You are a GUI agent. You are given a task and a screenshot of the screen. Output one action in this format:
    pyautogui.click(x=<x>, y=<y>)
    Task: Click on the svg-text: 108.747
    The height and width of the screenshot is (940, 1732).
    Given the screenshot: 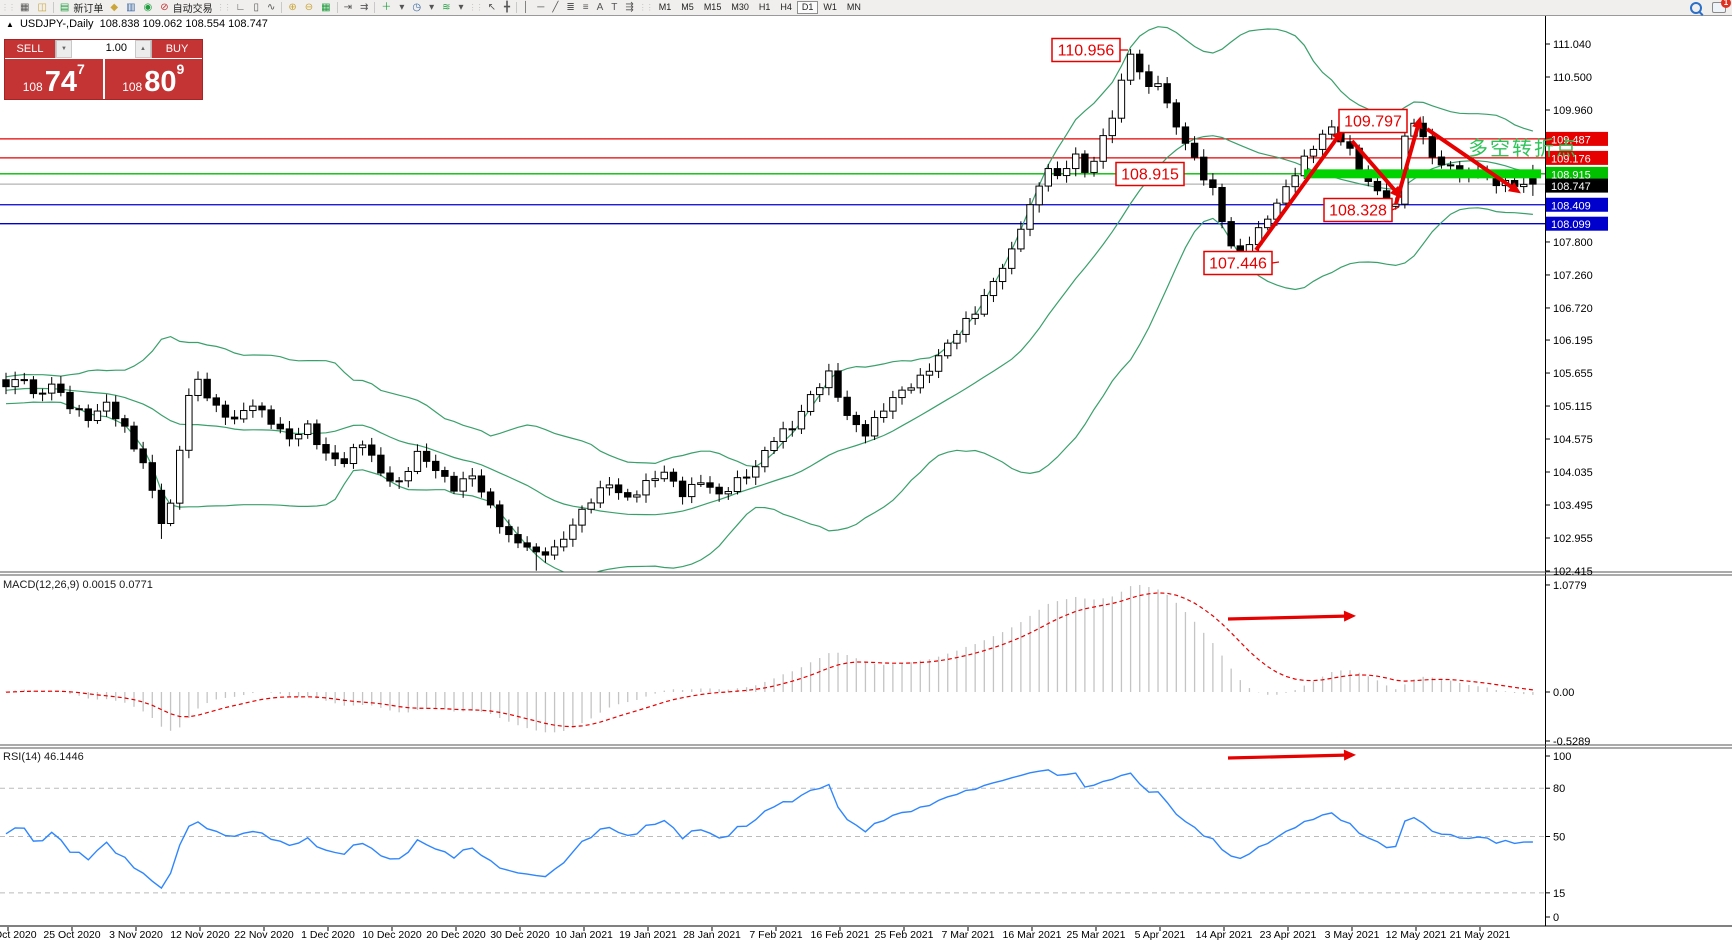 What is the action you would take?
    pyautogui.click(x=1571, y=187)
    